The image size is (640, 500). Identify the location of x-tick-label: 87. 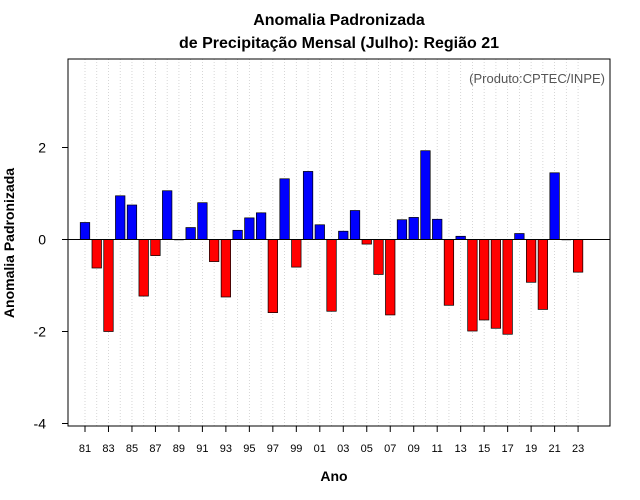
(155, 449).